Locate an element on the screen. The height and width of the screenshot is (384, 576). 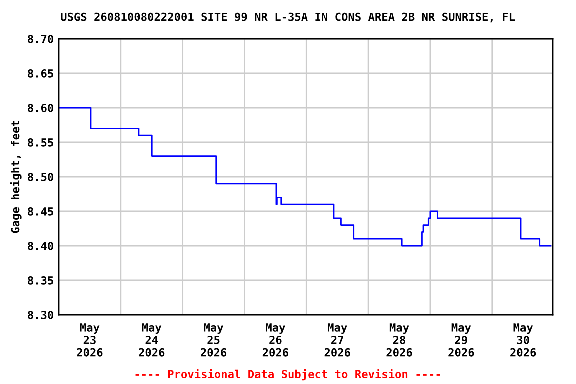
y-tick-label: 8.40 is located at coordinates (41, 246).